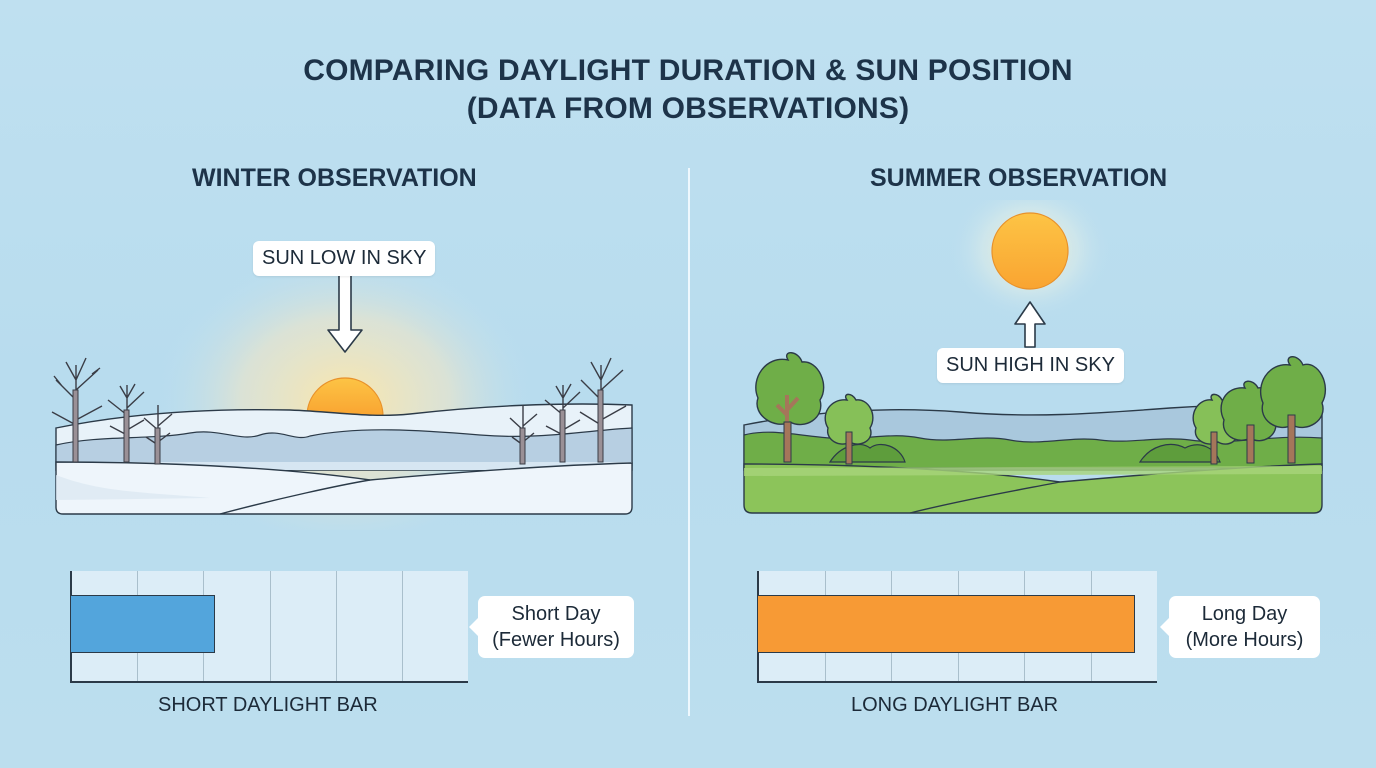  What do you see at coordinates (142, 624) in the screenshot?
I see `winter-daylight-bar` at bounding box center [142, 624].